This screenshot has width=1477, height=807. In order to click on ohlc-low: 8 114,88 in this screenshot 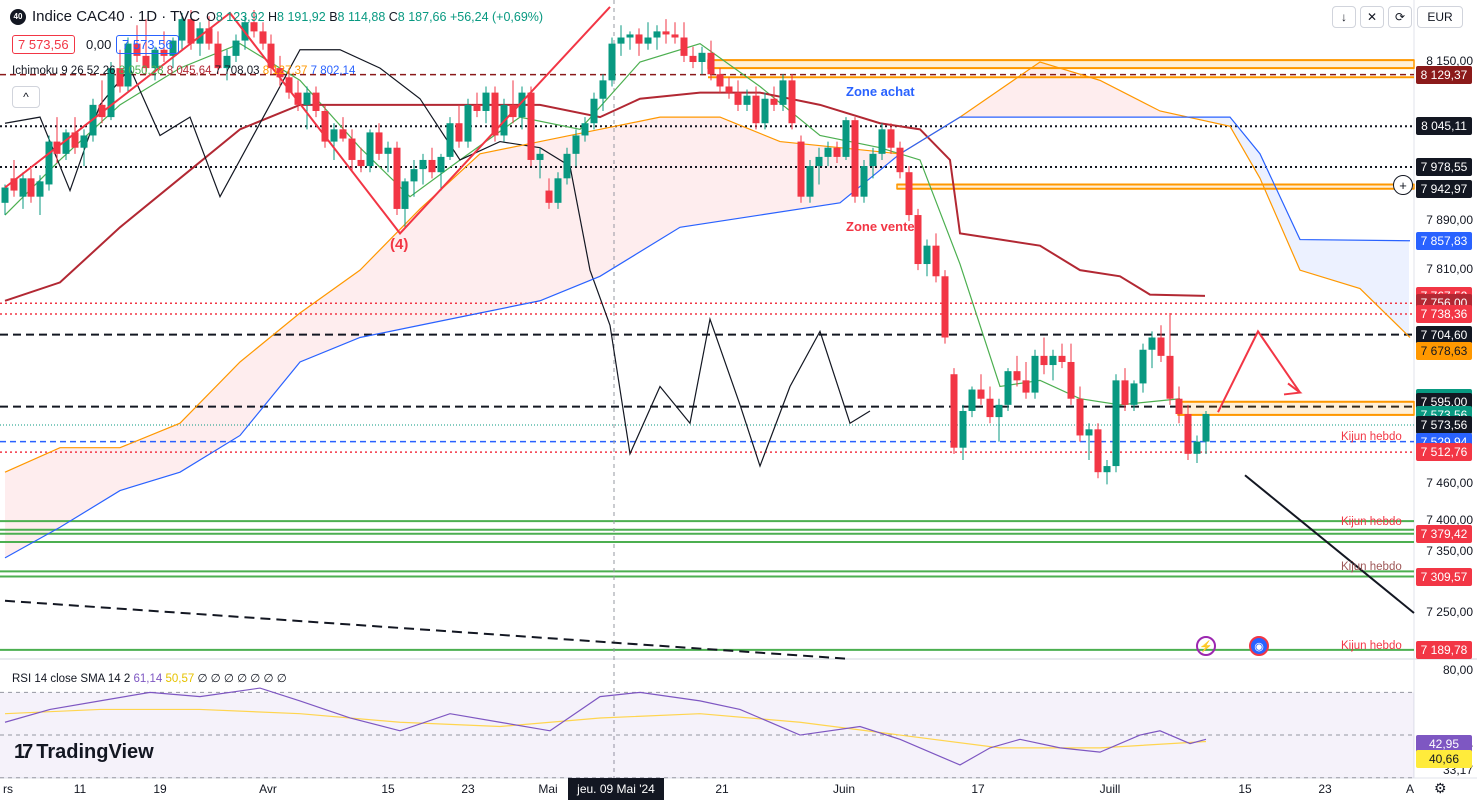, I will do `click(361, 16)`.